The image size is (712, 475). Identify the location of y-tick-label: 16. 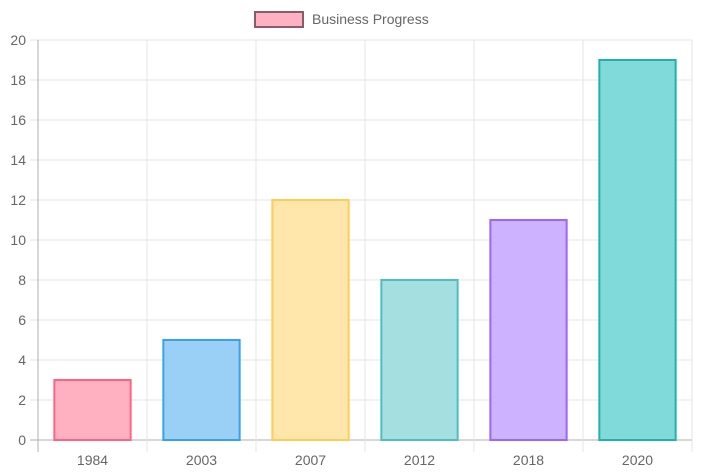
(18, 120).